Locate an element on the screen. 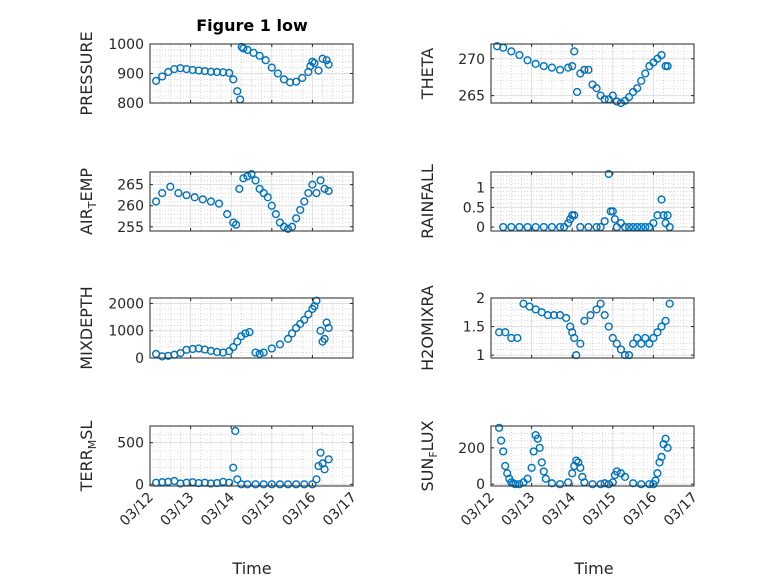  subplot-h2omixra: 1 1.5 2 H2OMIXRA is located at coordinates (556, 328).